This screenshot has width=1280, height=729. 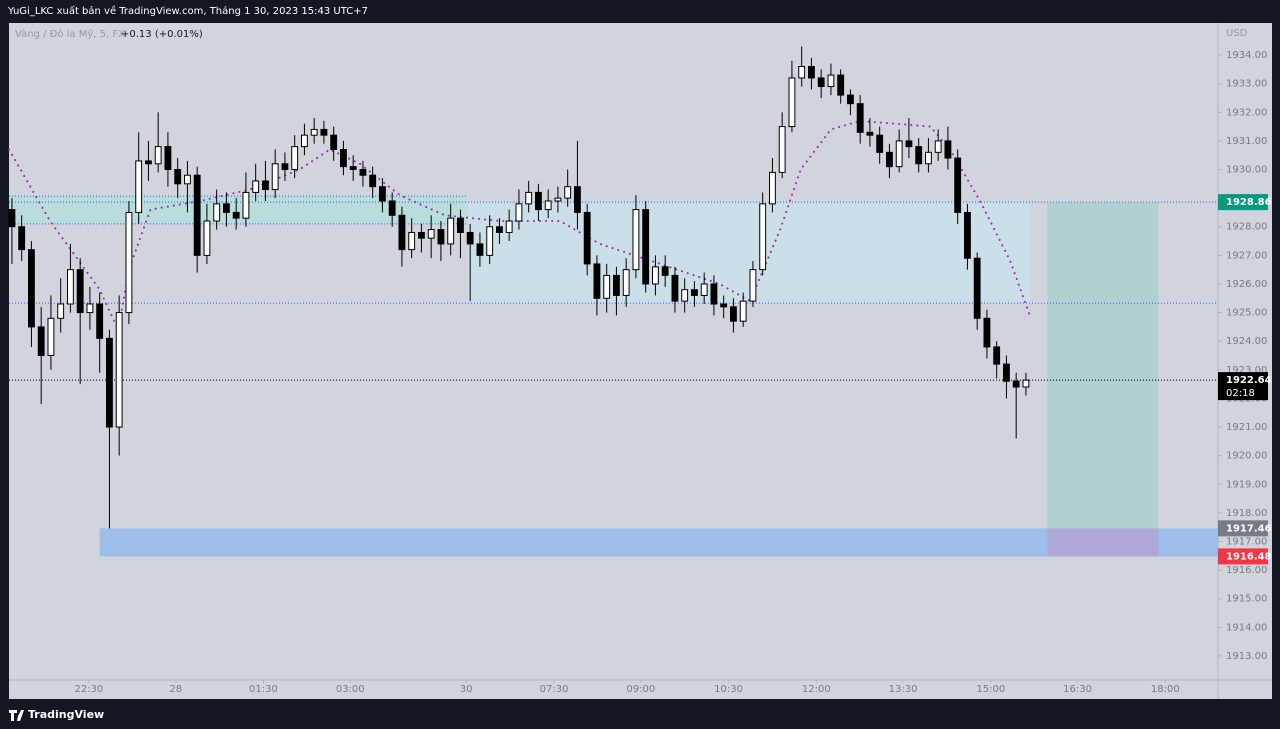 I want to click on currency: USD, so click(x=1237, y=33).